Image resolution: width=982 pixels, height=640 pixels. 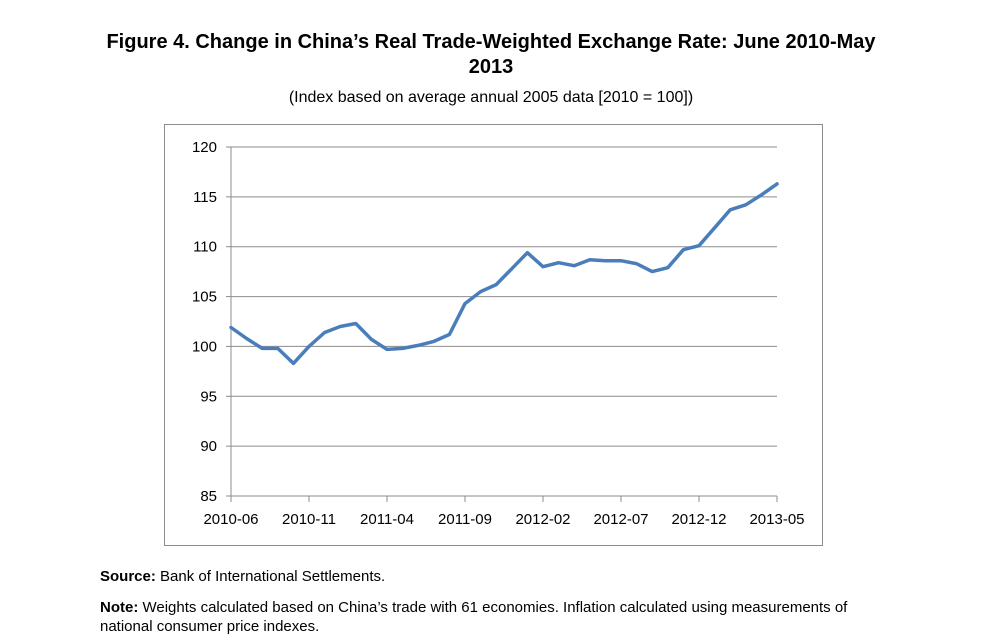 I want to click on x-tick-label-2011-09: 2011-09, so click(x=465, y=519).